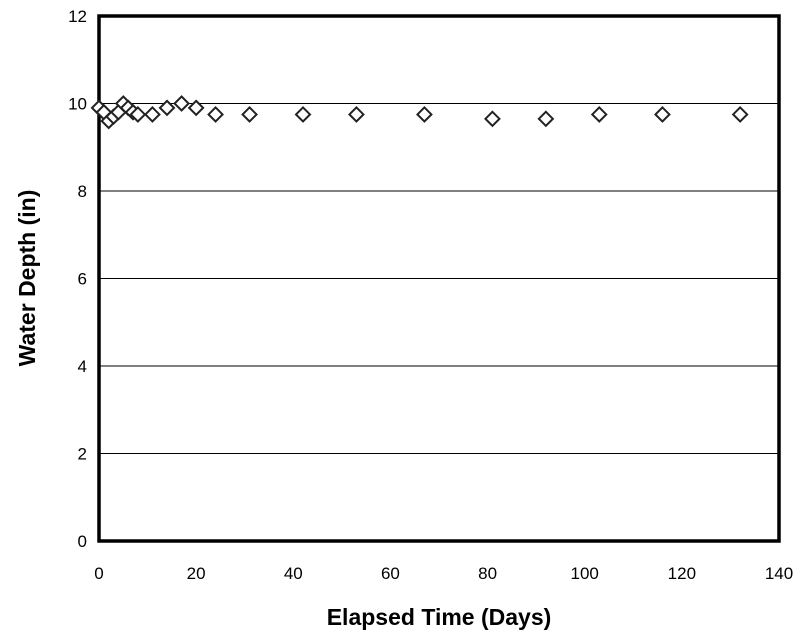 This screenshot has width=802, height=641. Describe the element at coordinates (779, 573) in the screenshot. I see `x-tick-label: 140` at that location.